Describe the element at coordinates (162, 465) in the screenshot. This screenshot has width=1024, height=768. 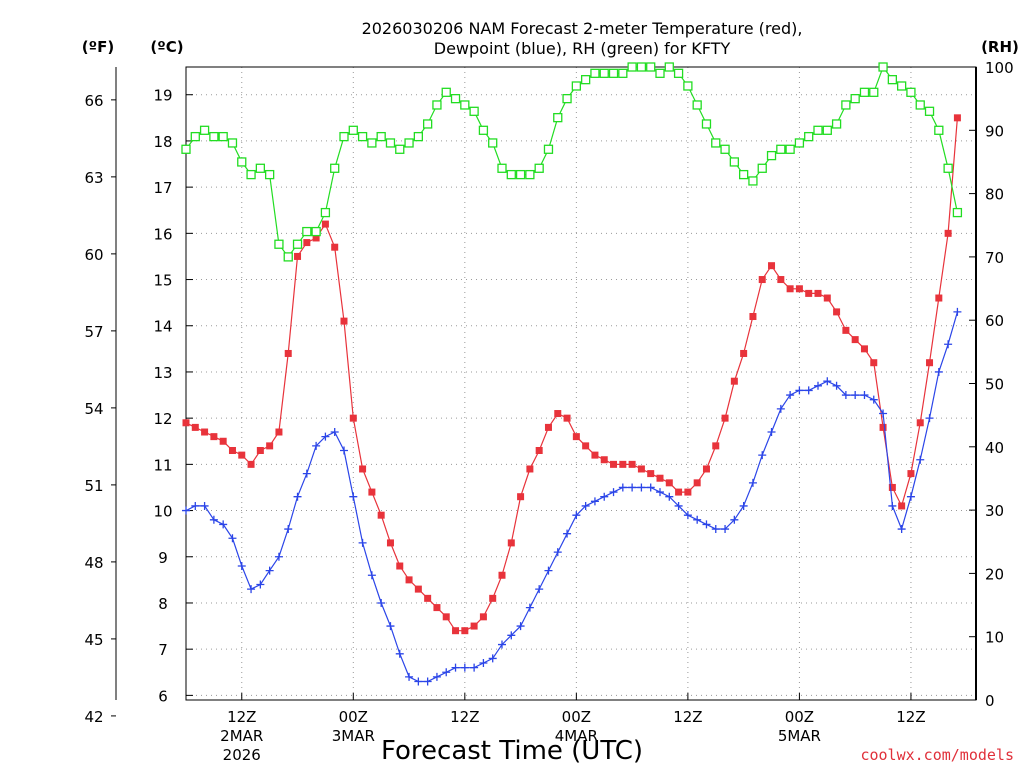
I see `celsius-tick-label: 11` at that location.